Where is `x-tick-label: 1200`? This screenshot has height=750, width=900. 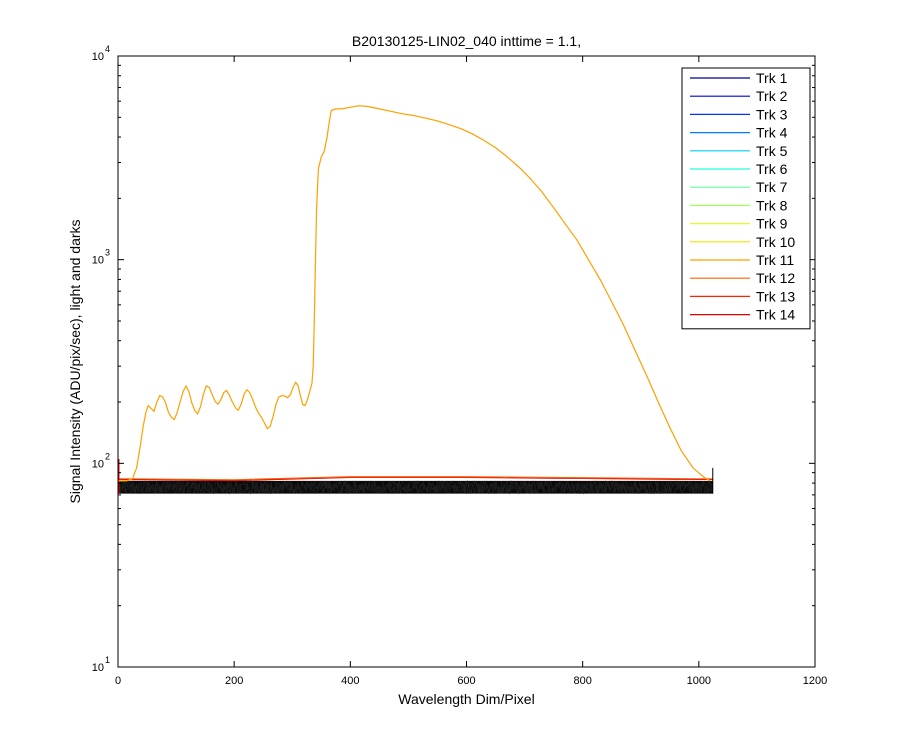 x-tick-label: 1200 is located at coordinates (815, 681).